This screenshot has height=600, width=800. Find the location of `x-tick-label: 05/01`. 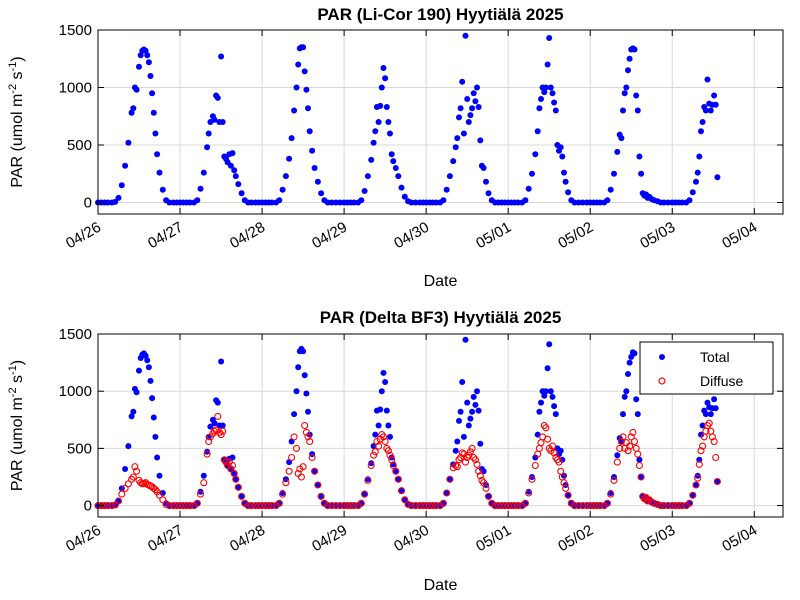

x-tick-label: 05/01 is located at coordinates (493, 235).